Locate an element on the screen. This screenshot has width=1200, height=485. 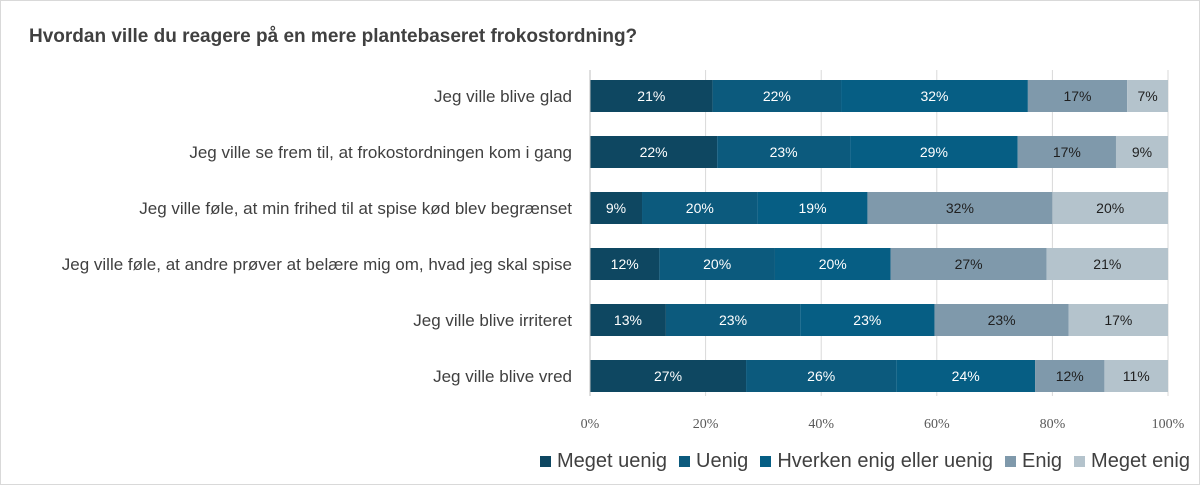
category-label: Jeg ville blive vred is located at coordinates (502, 376).